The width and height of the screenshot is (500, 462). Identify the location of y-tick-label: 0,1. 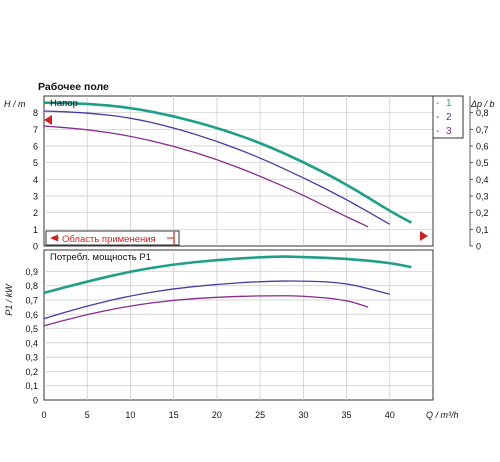
(31, 386).